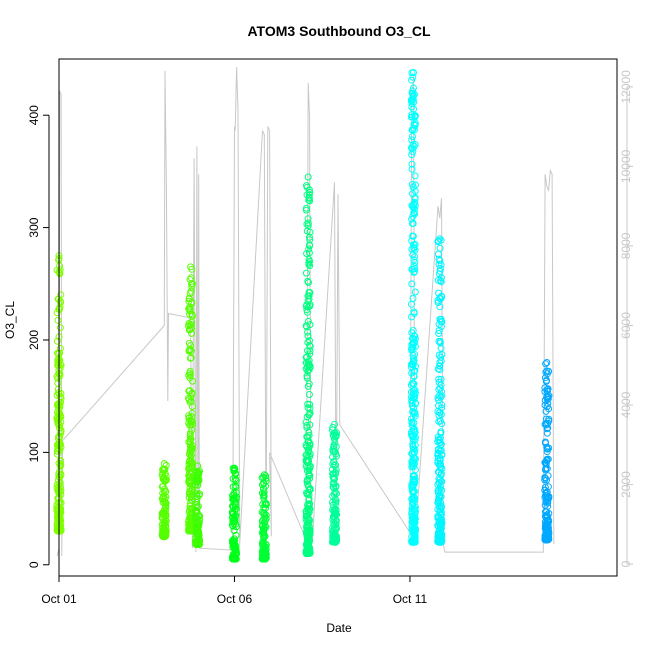  I want to click on right-tick-label: 2000, so click(626, 484).